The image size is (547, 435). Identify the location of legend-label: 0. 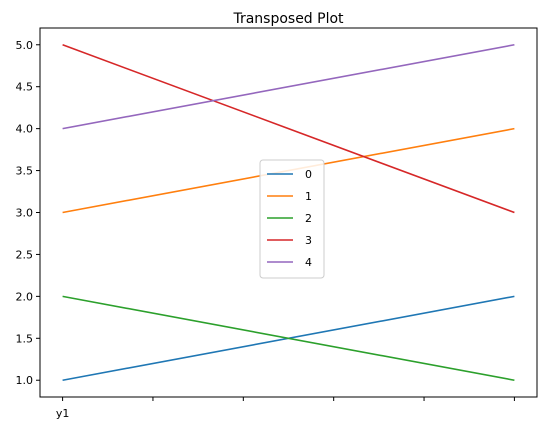
(308, 174).